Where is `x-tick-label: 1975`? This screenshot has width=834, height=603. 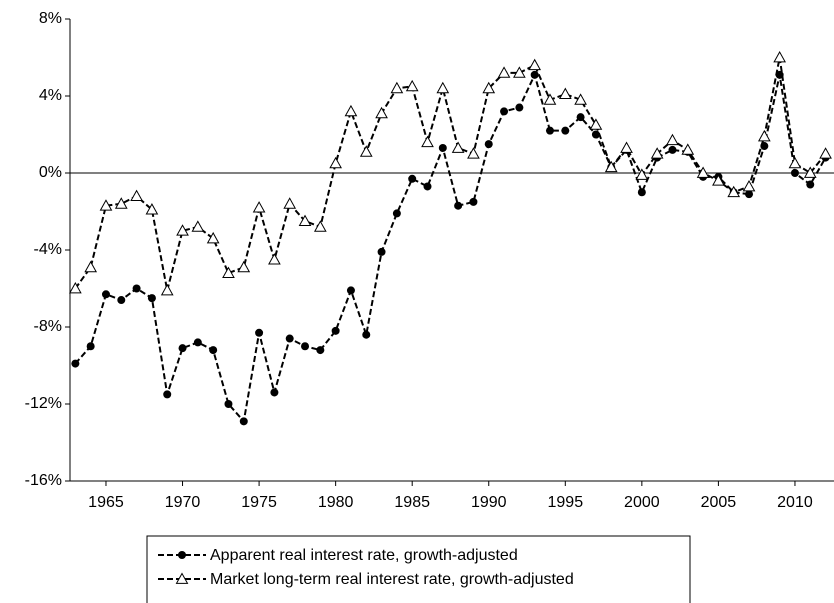
x-tick-label: 1975 is located at coordinates (259, 502).